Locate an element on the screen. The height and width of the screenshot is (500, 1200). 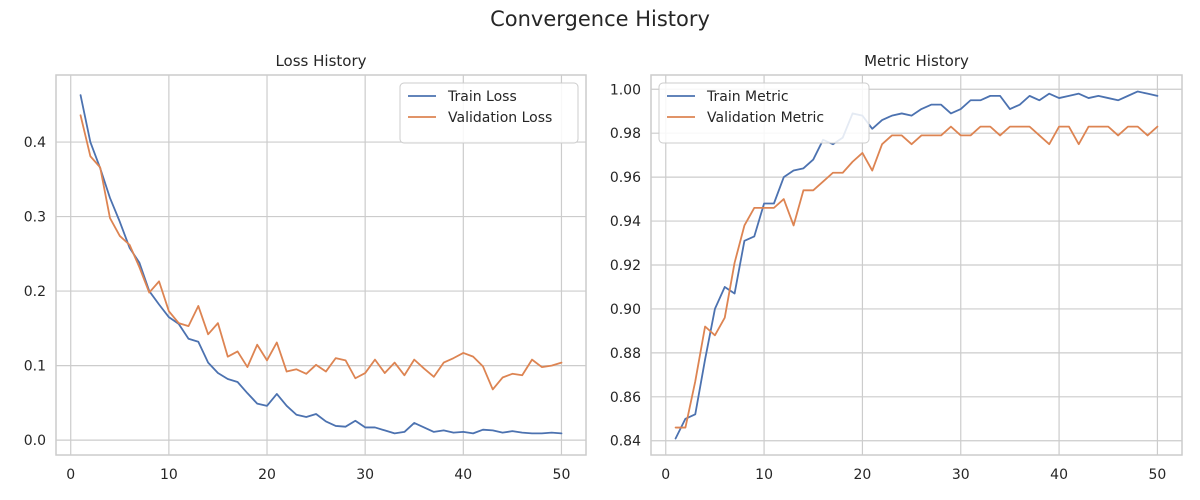
loss-axes-title: Loss History is located at coordinates (320, 61).